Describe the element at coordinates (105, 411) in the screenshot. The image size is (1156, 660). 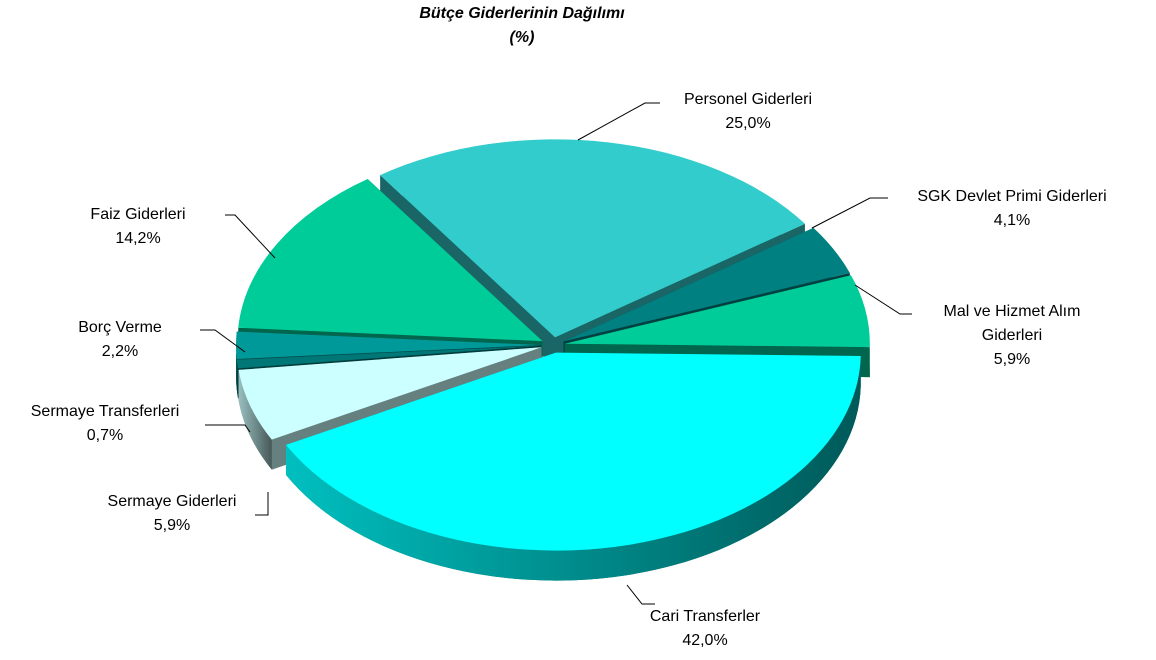
I see `slice-label: Sermaye Transferleri` at that location.